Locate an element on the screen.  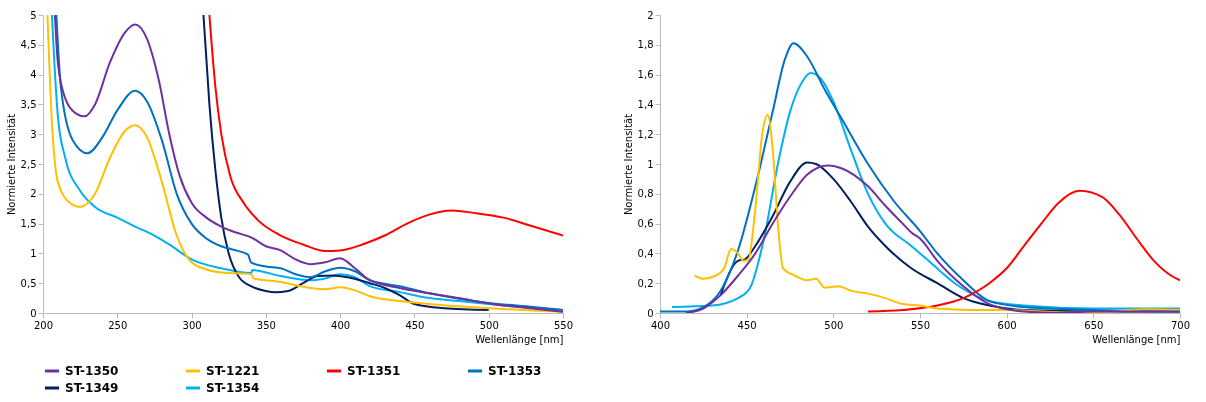
y-tick-label: 3,5 is located at coordinates (28, 104).